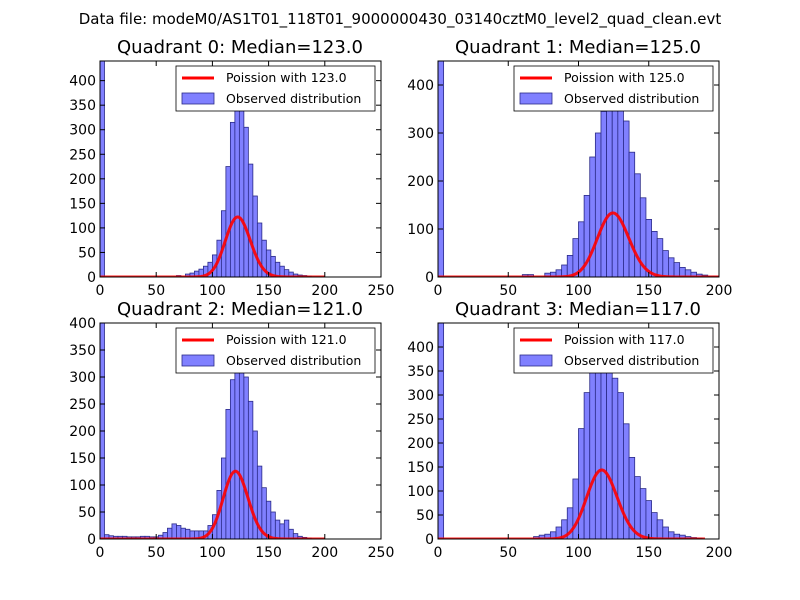 The image size is (800, 600). What do you see at coordinates (286, 339) in the screenshot?
I see `legend-label-curve: Poission with 121.0` at bounding box center [286, 339].